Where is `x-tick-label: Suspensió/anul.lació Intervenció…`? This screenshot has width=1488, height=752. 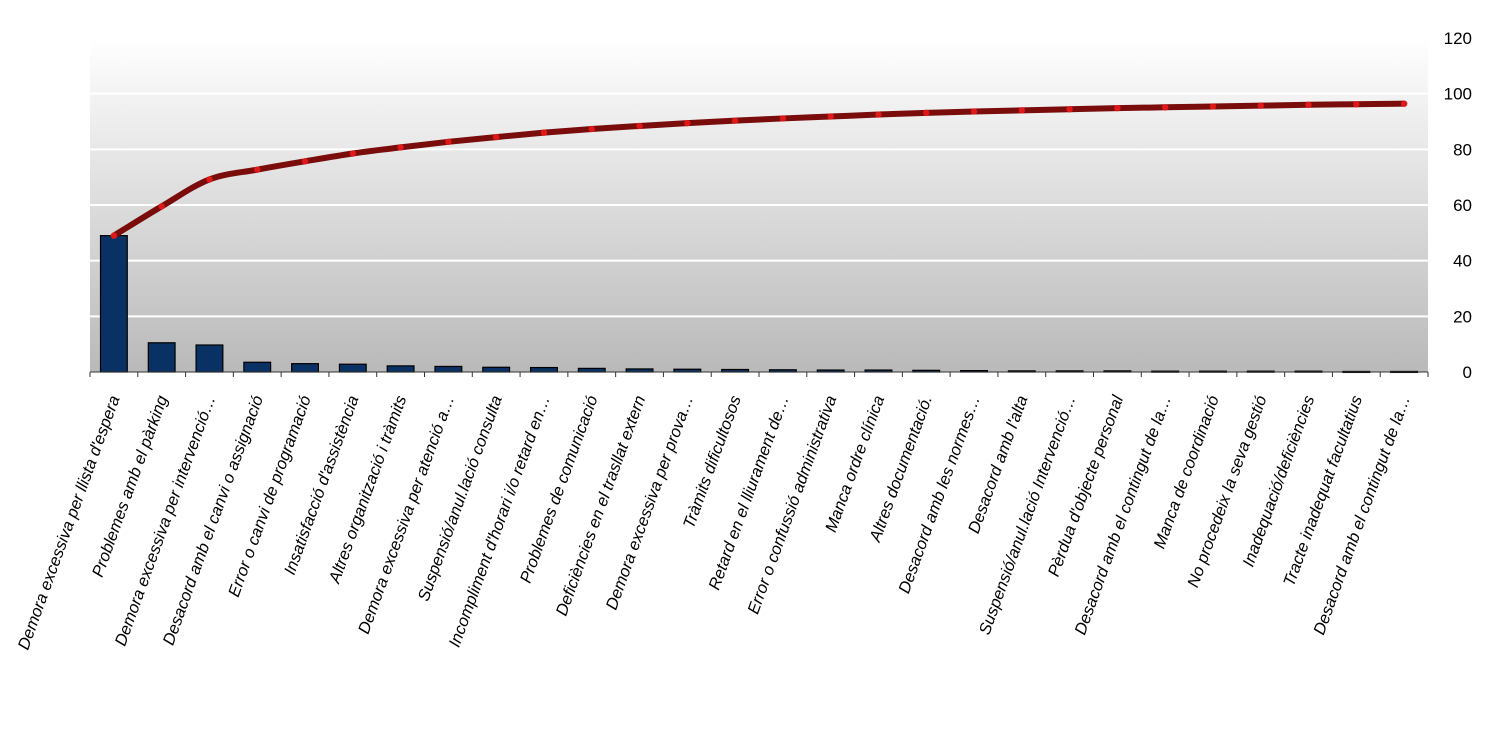
x-tick-label: Suspensió/anul.lació Intervenció… is located at coordinates (1027, 515).